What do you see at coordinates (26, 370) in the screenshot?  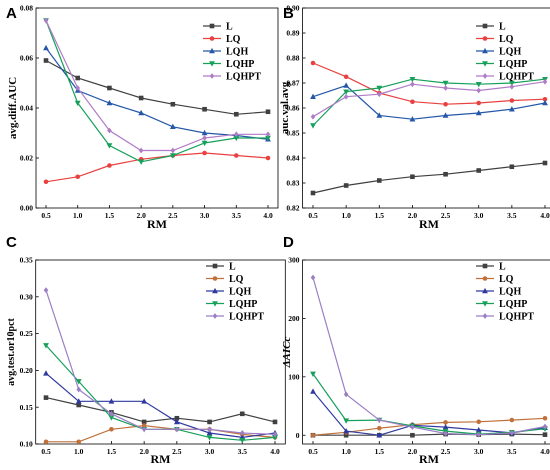 I see `y-tick-label: 0.20` at bounding box center [26, 370].